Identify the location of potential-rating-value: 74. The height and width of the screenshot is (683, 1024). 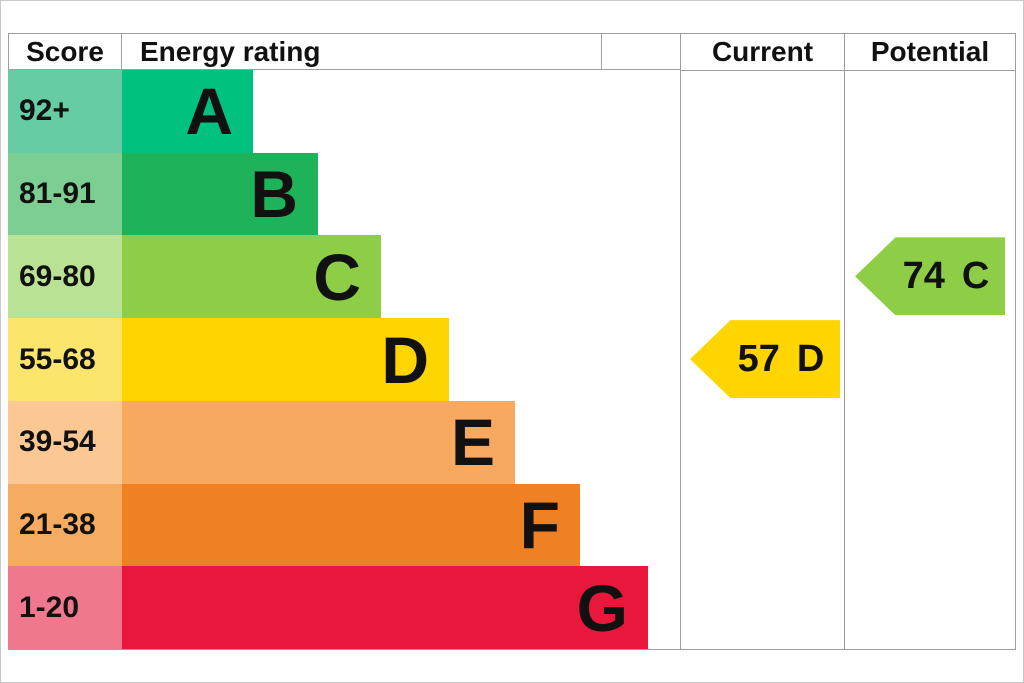
(923, 275).